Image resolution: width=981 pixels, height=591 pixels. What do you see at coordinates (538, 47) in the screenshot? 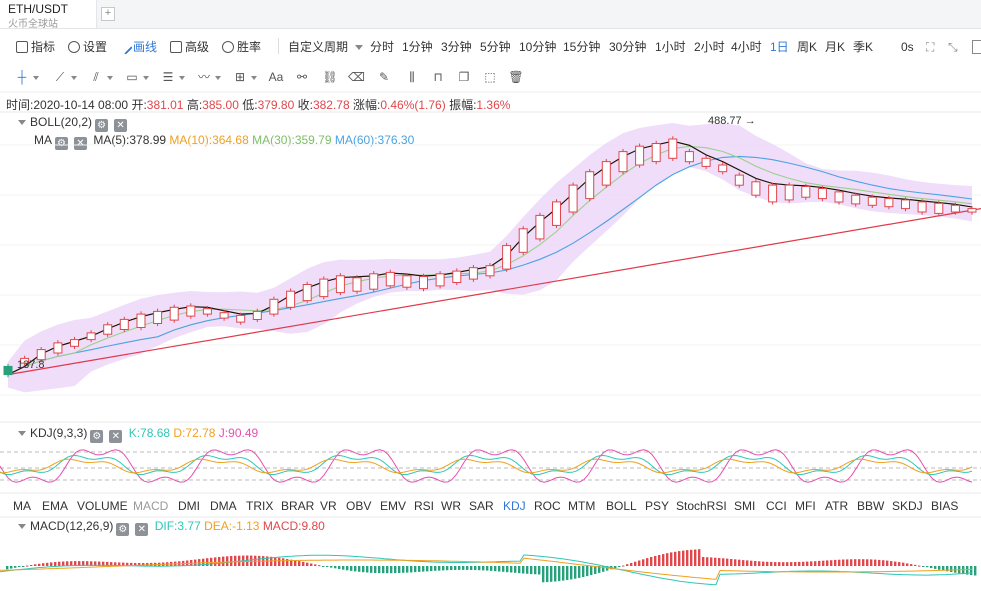
I see `period-4: 10分钟` at bounding box center [538, 47].